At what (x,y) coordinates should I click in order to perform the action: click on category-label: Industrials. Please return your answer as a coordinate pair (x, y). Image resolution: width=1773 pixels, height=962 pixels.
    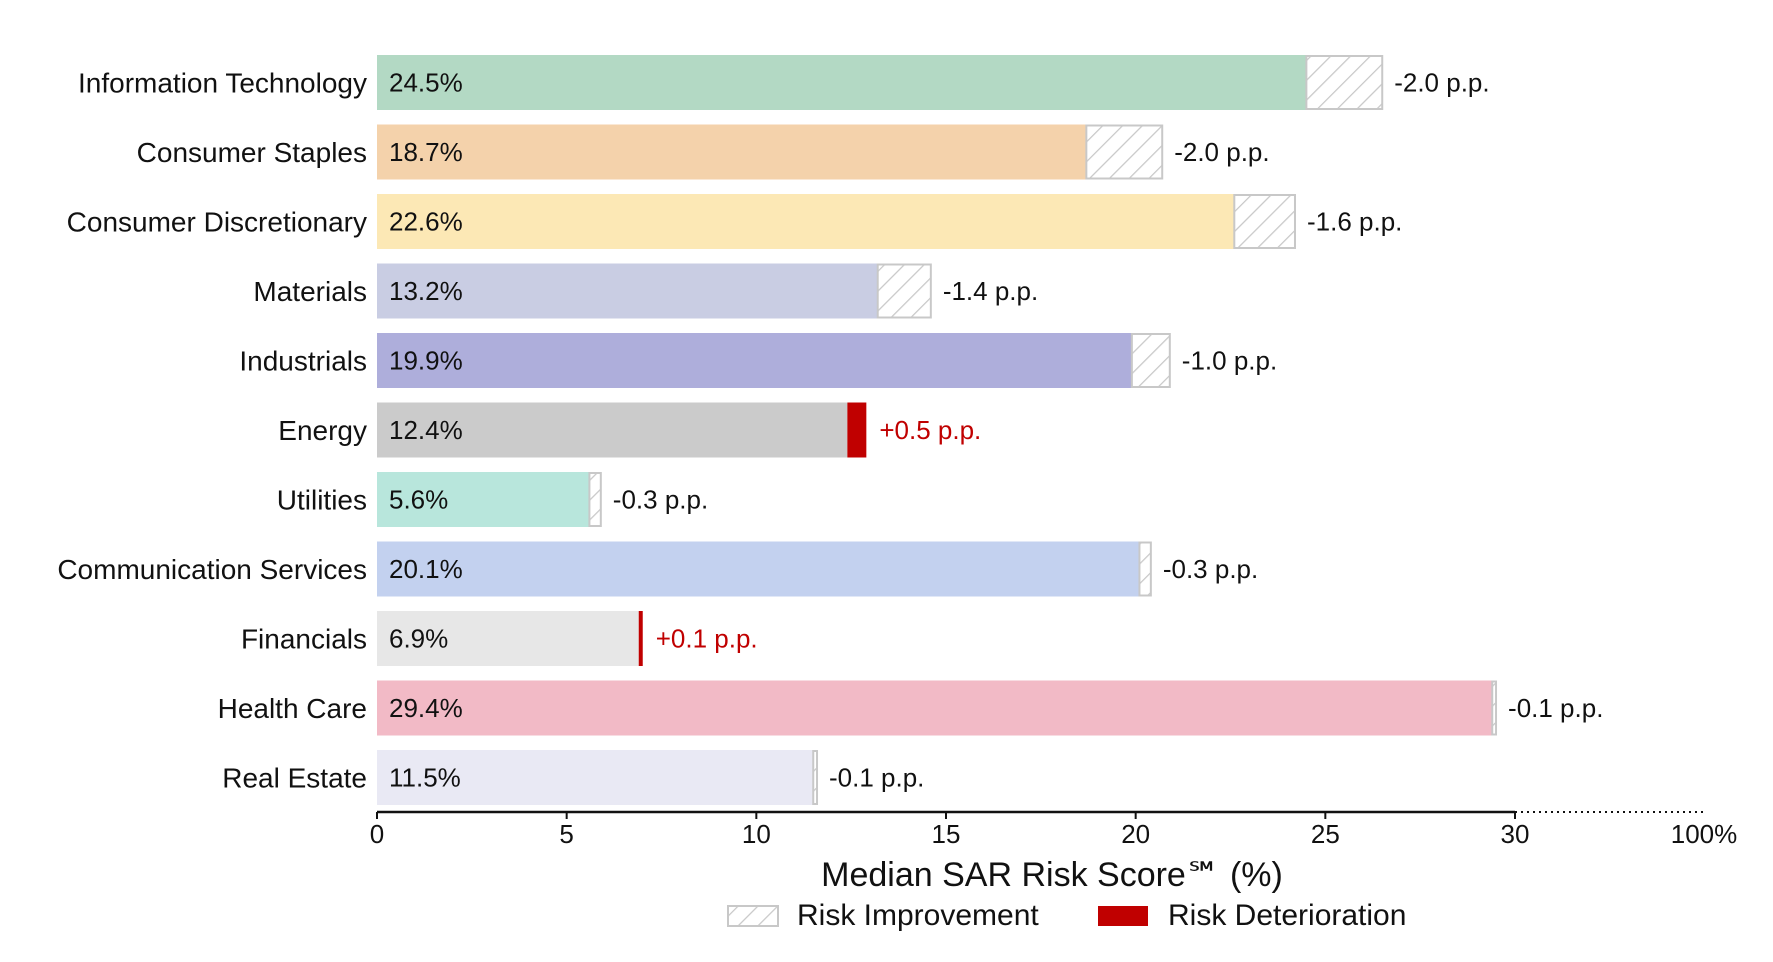
    Looking at the image, I should click on (303, 361).